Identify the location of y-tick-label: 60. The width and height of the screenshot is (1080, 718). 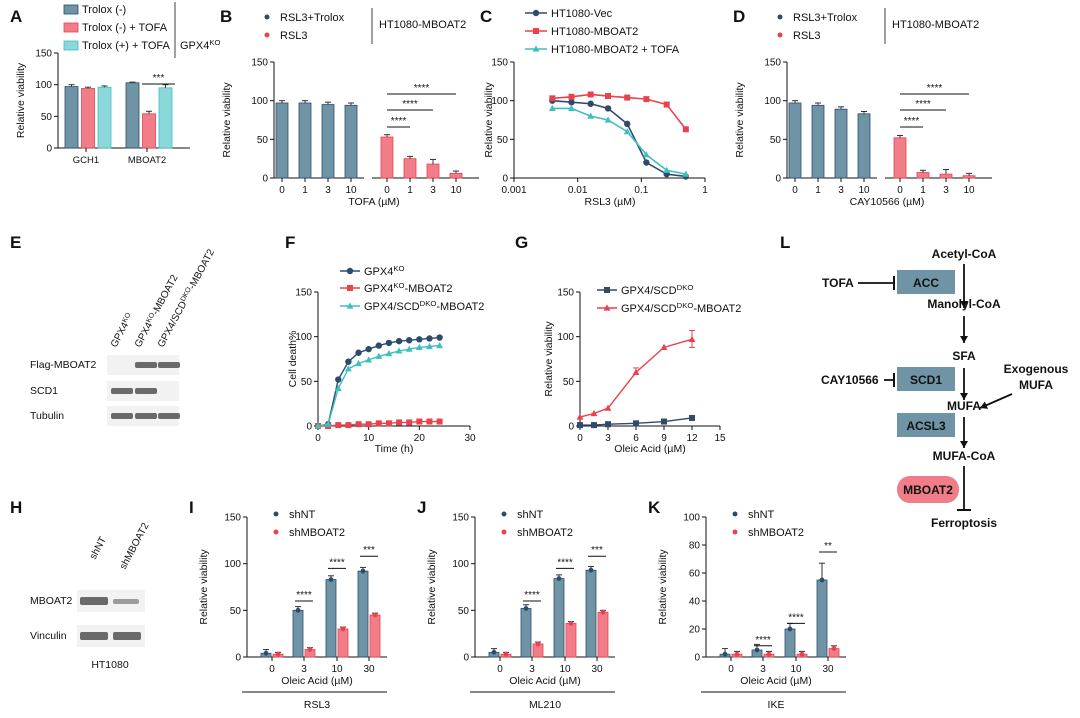
(695, 574).